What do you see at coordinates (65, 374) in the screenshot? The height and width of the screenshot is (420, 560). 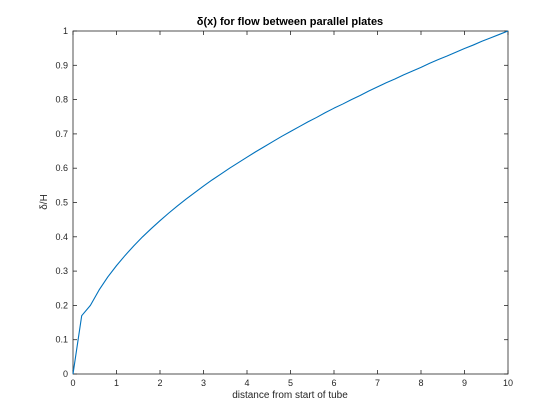 I see `y-tick-label: 0` at bounding box center [65, 374].